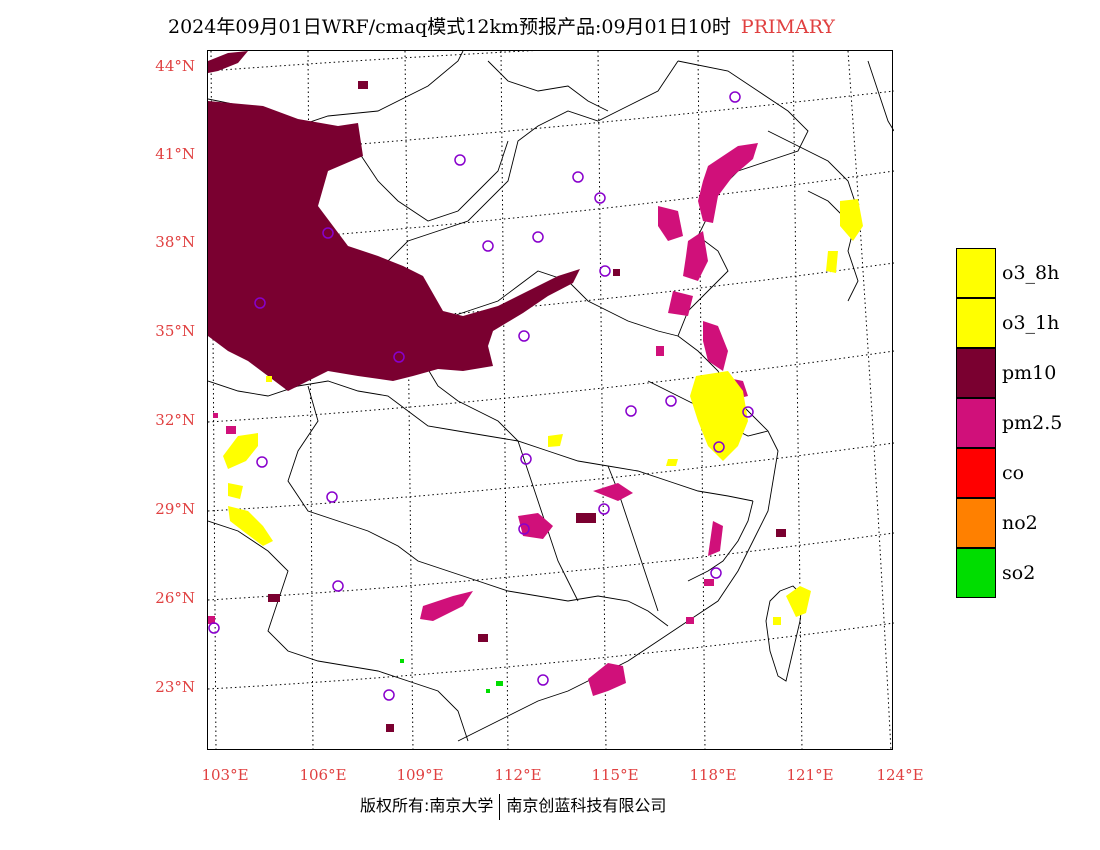 The height and width of the screenshot is (850, 1100). Describe the element at coordinates (175, 598) in the screenshot. I see `lat-label-26: 26°N` at that location.